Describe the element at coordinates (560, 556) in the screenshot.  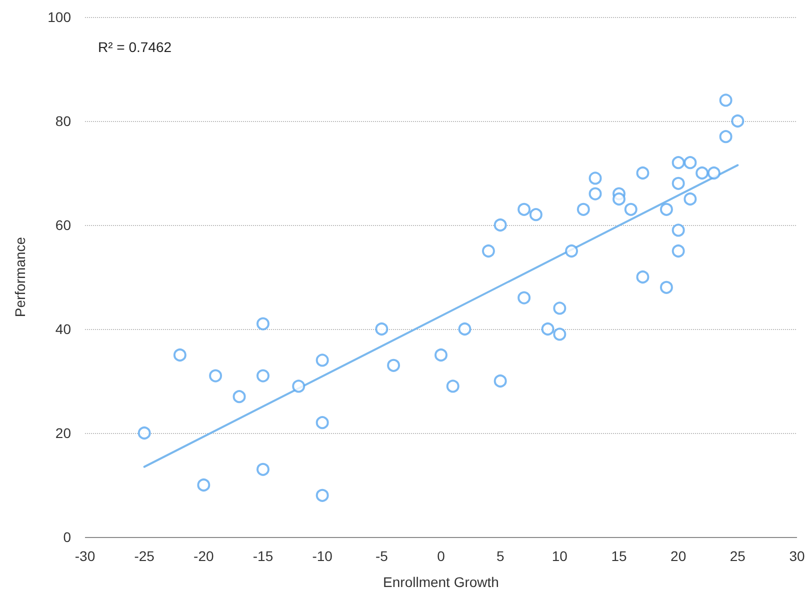
I see `x-tick-label: 10` at that location.